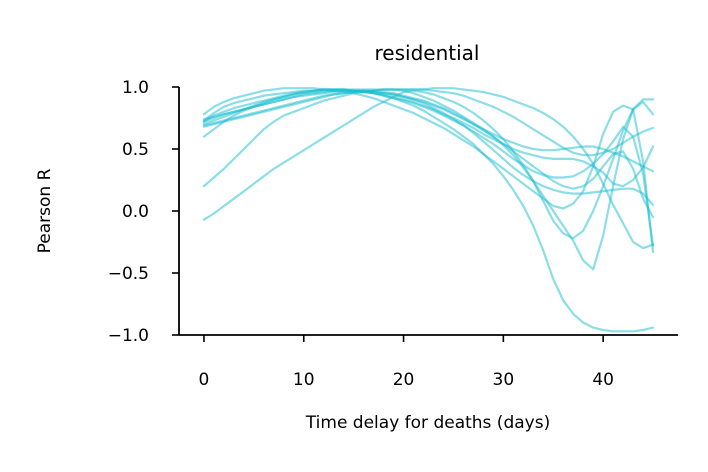 Image resolution: width=708 pixels, height=472 pixels. What do you see at coordinates (135, 150) in the screenshot?
I see `y-tick-label: 0.5` at bounding box center [135, 150].